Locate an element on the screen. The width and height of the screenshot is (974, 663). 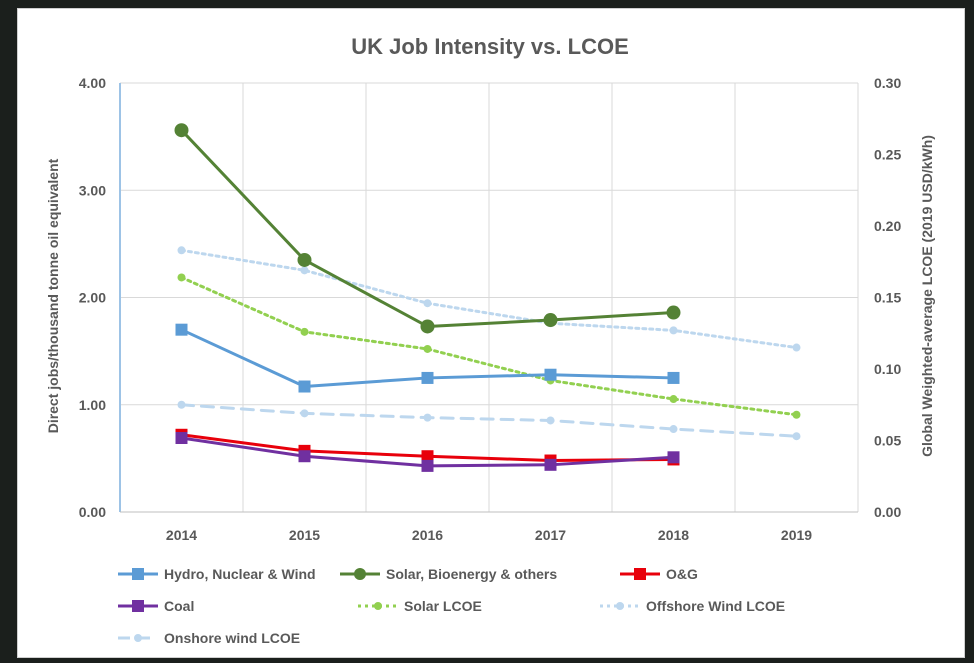
legend-label: Offshore Wind LCOE is located at coordinates (715, 606).